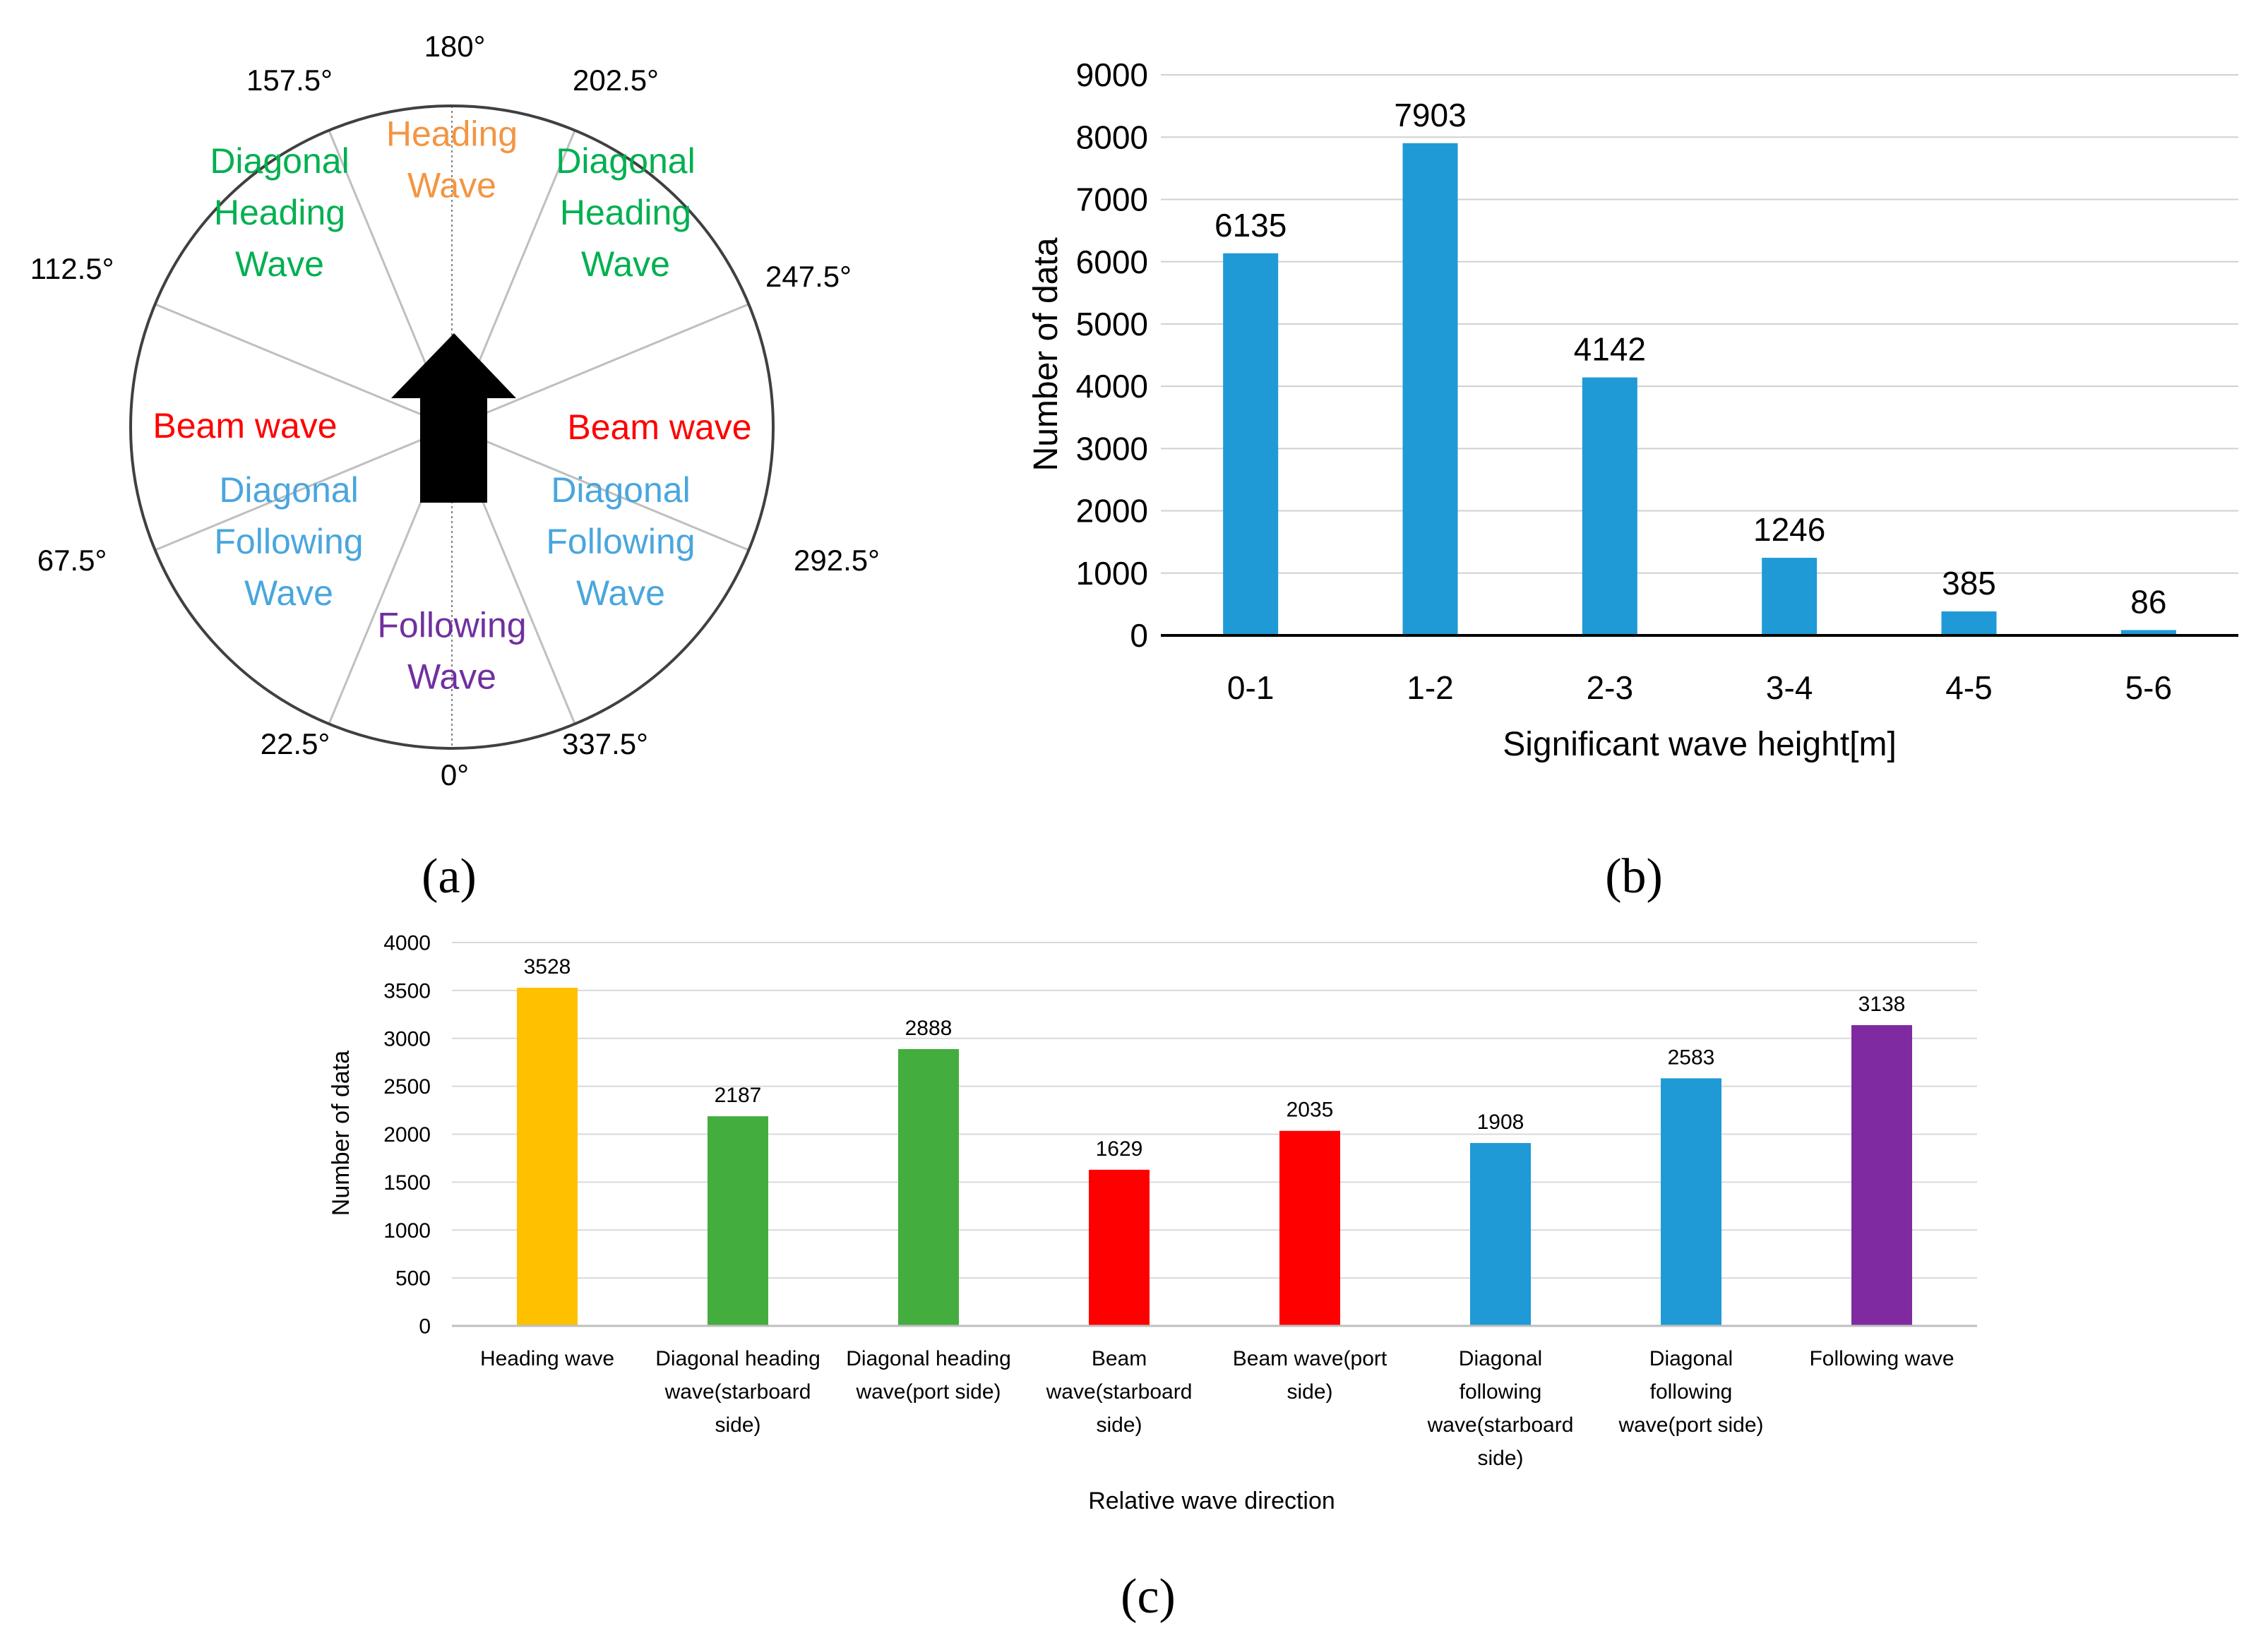 The height and width of the screenshot is (1645, 2268). Describe the element at coordinates (1610, 349) in the screenshot. I see `data-label: 4142` at that location.